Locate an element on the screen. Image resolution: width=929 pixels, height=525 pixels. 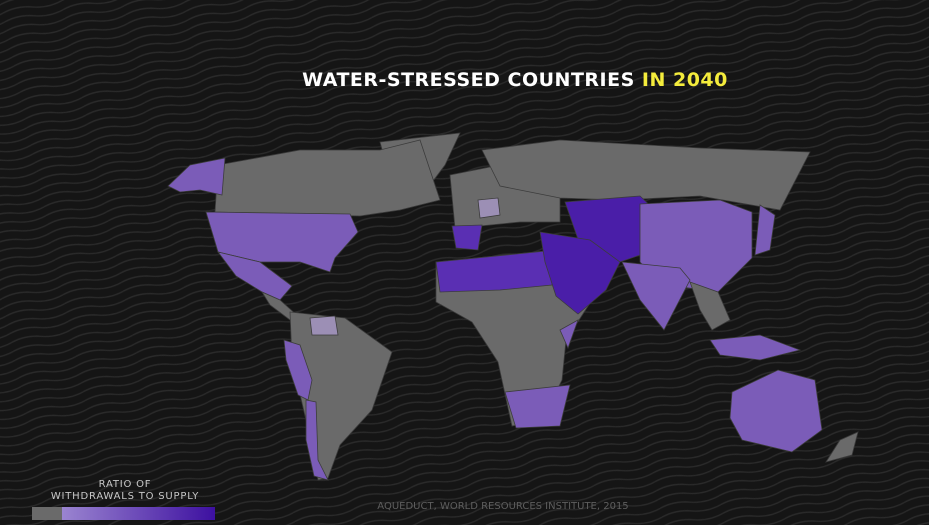
alaska is located at coordinates (196, 176).